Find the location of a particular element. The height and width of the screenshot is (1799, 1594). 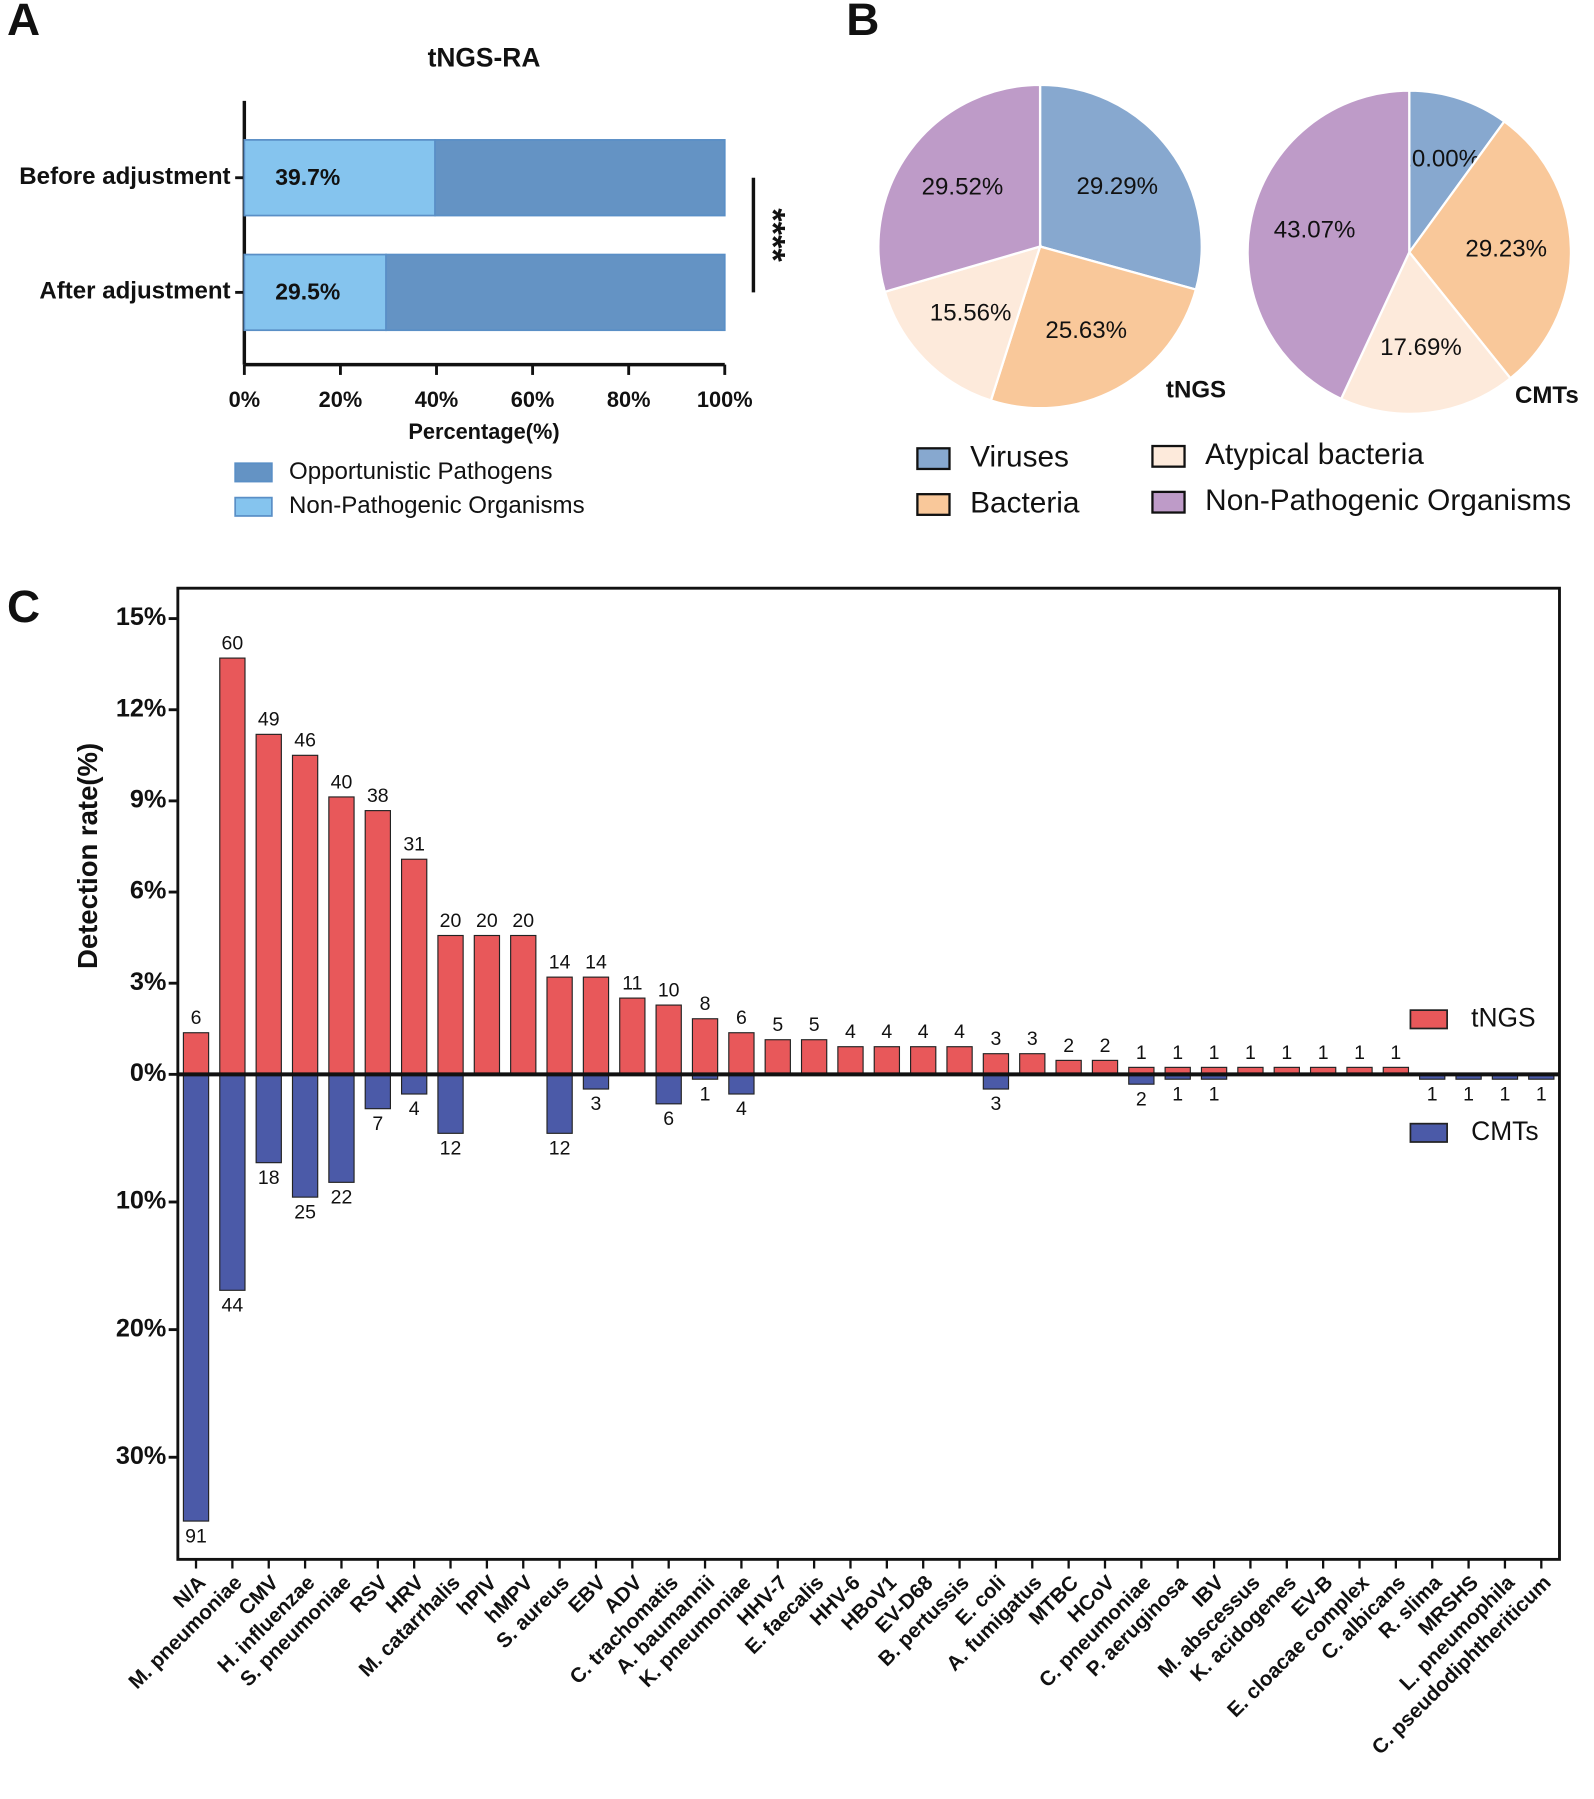

y-tick-label: 10% is located at coordinates (141, 1201).